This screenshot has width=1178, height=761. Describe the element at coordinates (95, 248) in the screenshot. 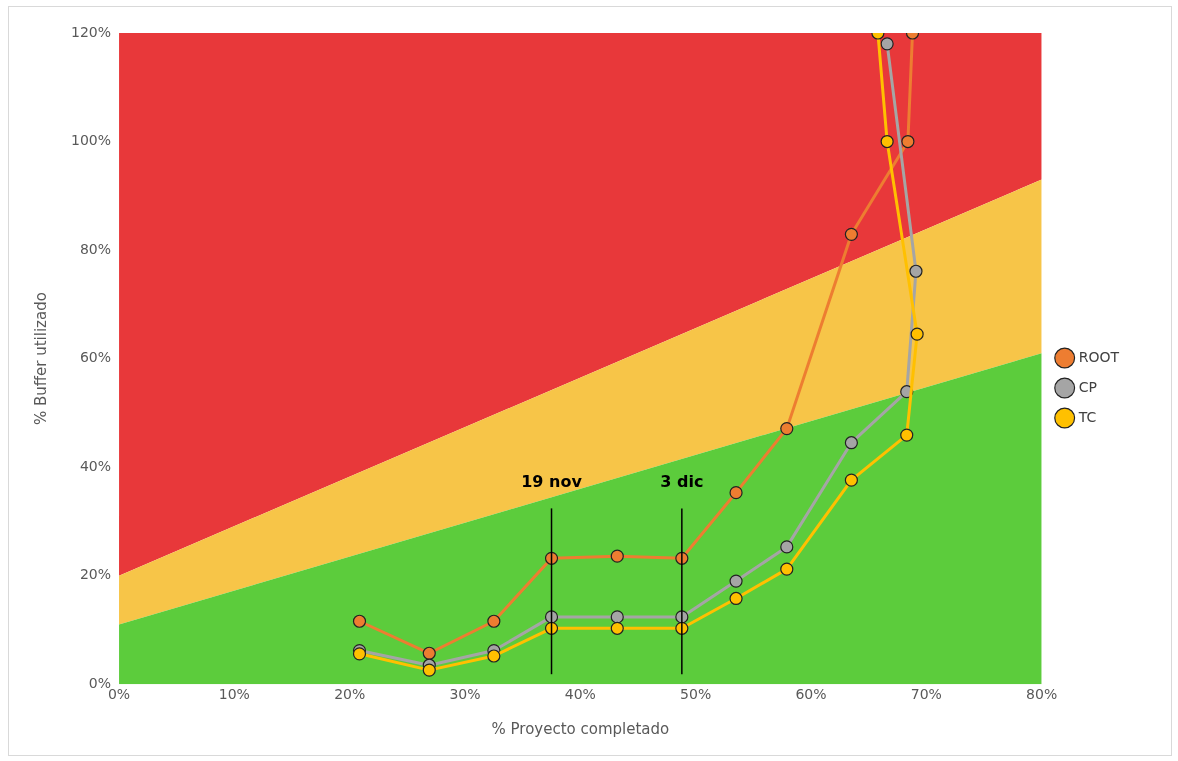

I see `y-tick-label: 80%` at that location.